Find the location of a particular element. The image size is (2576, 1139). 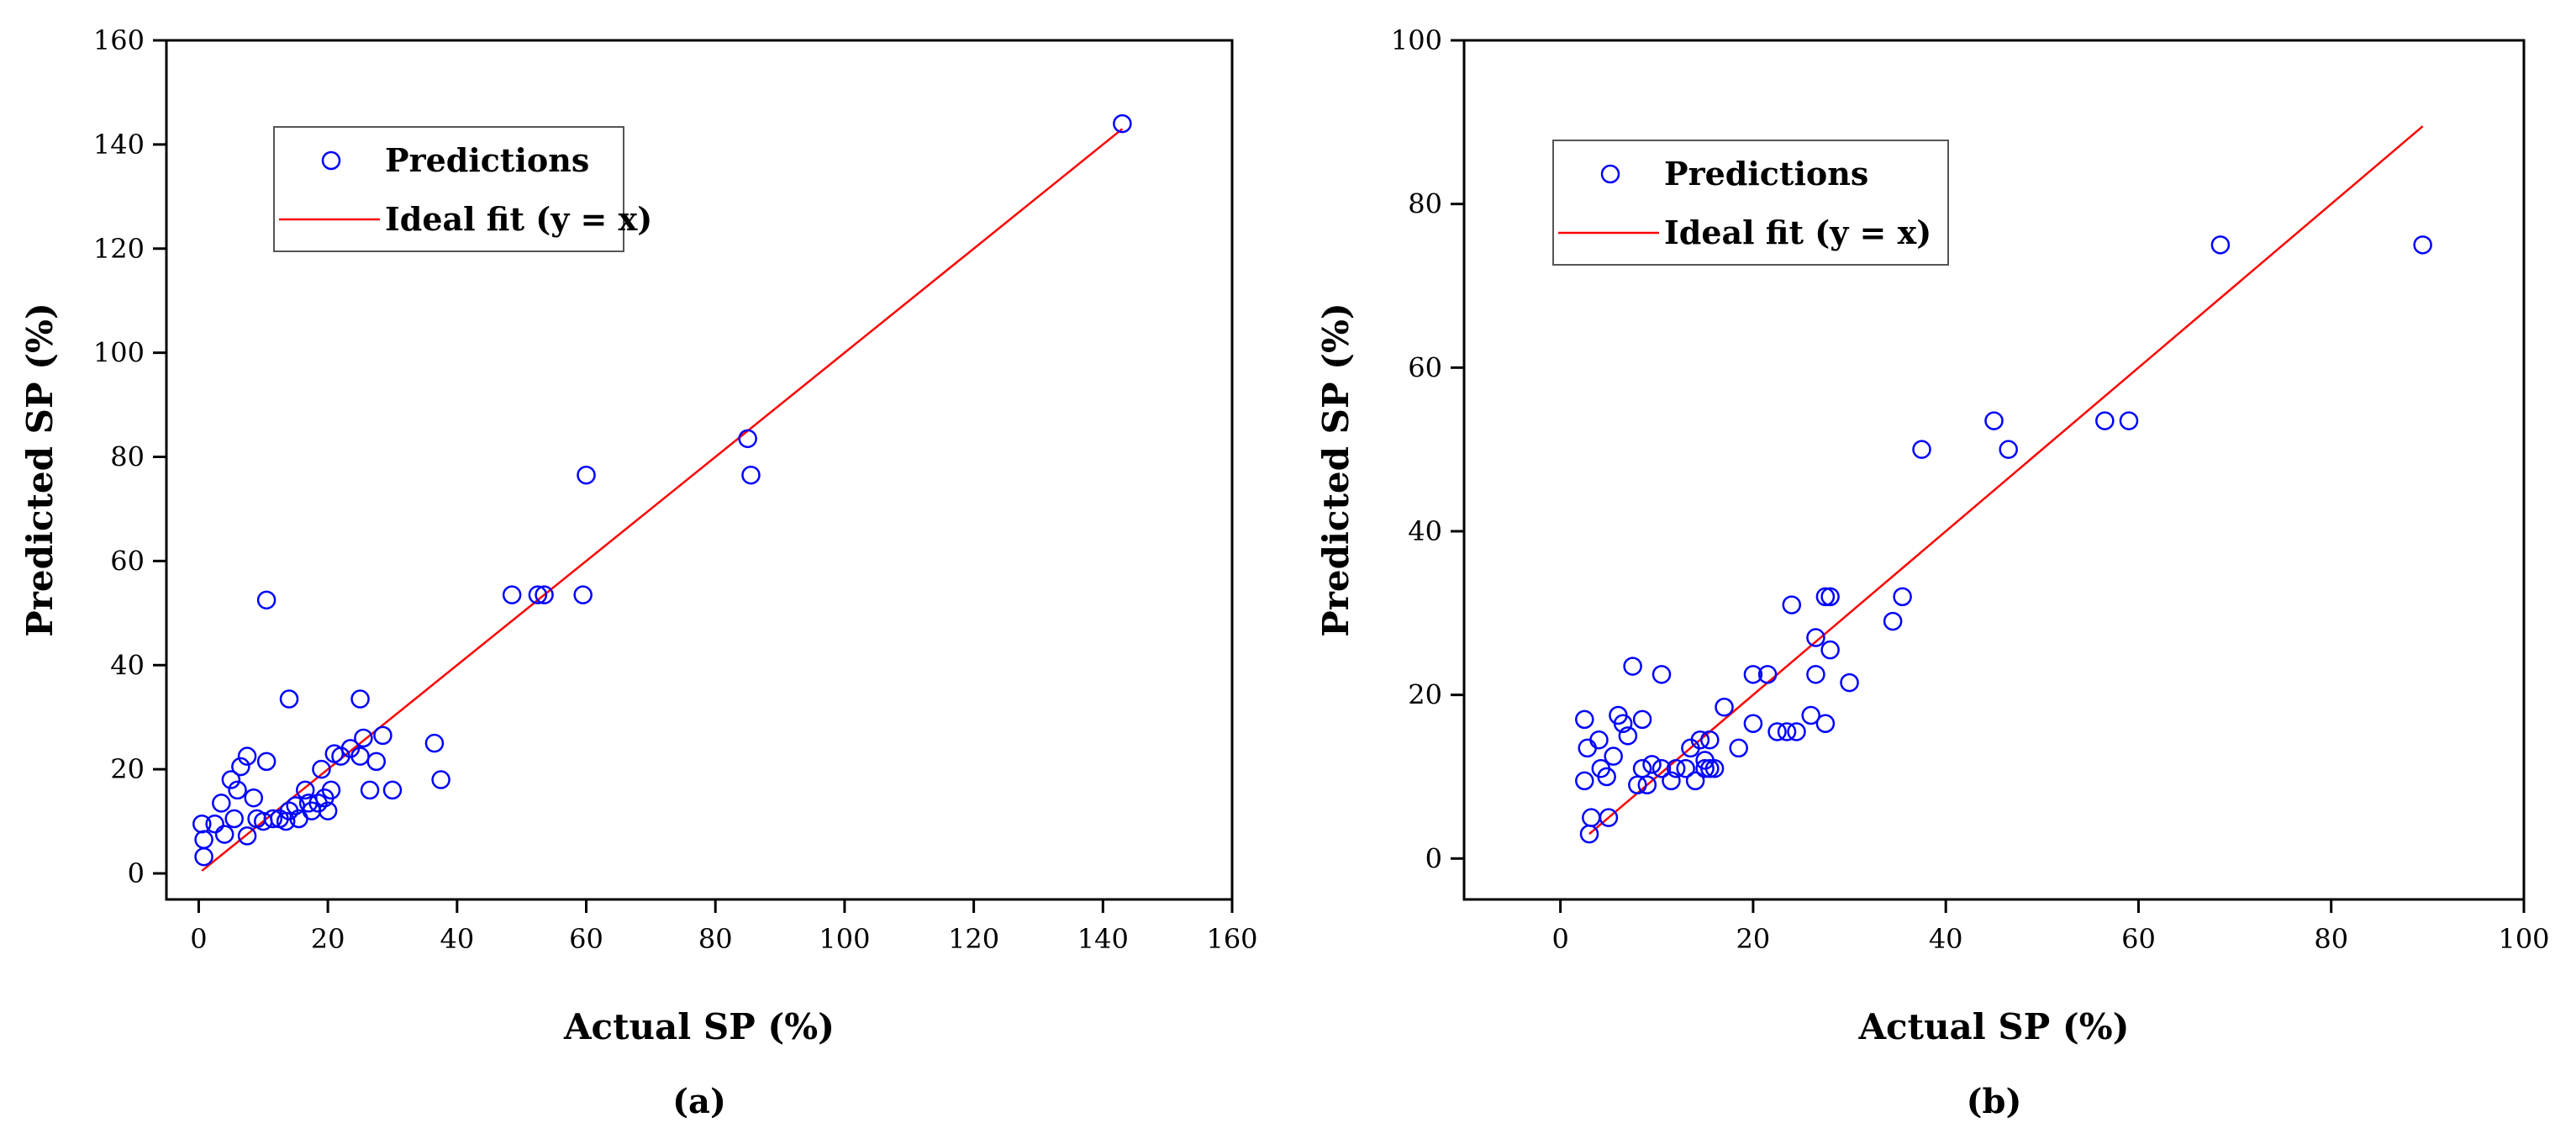

chart-a-y-tick-label: 140 is located at coordinates (119, 145).